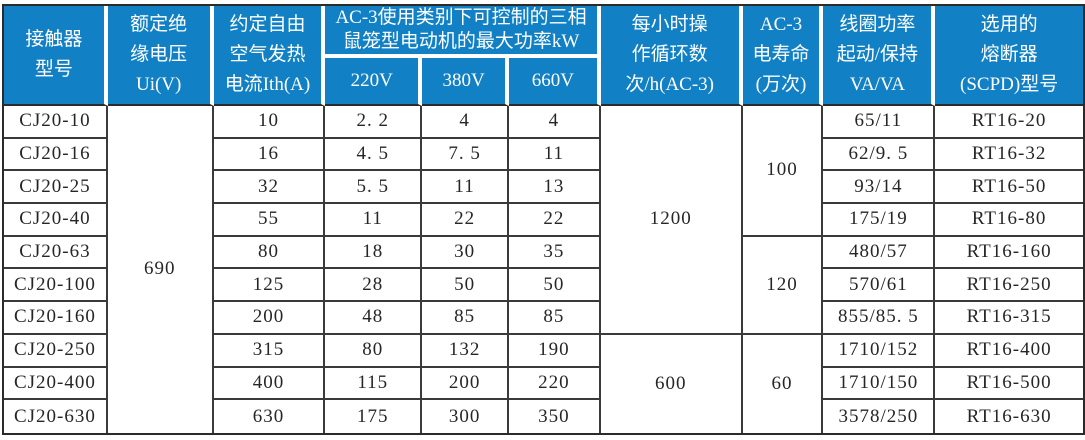  What do you see at coordinates (267, 84) in the screenshot?
I see `header-line: 电流Ith(A)` at bounding box center [267, 84].